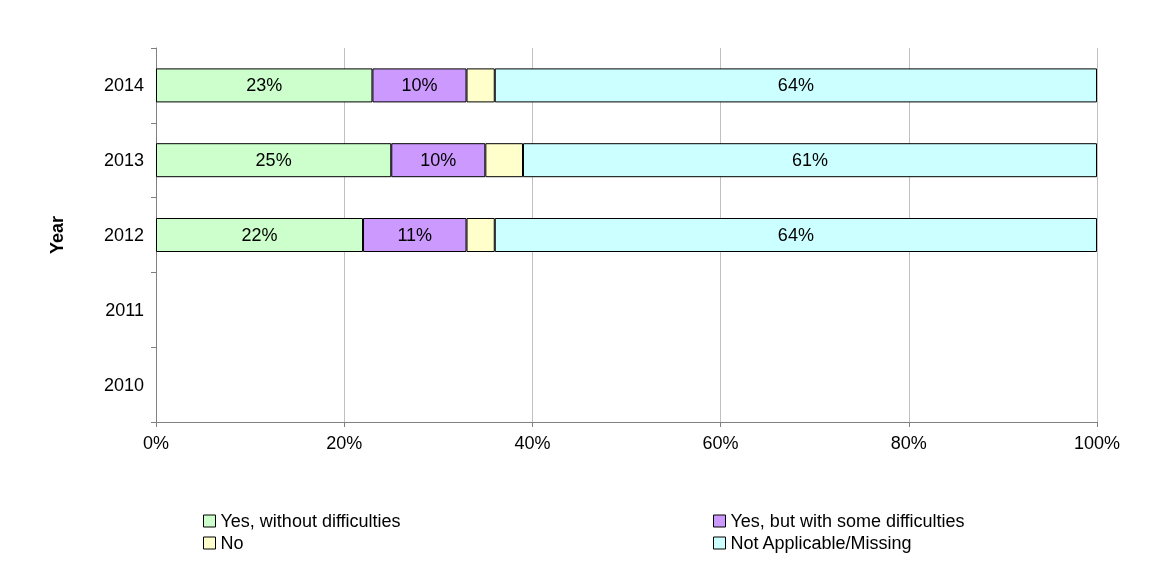 The width and height of the screenshot is (1166, 575). I want to click on data-label: 23%, so click(264, 85).